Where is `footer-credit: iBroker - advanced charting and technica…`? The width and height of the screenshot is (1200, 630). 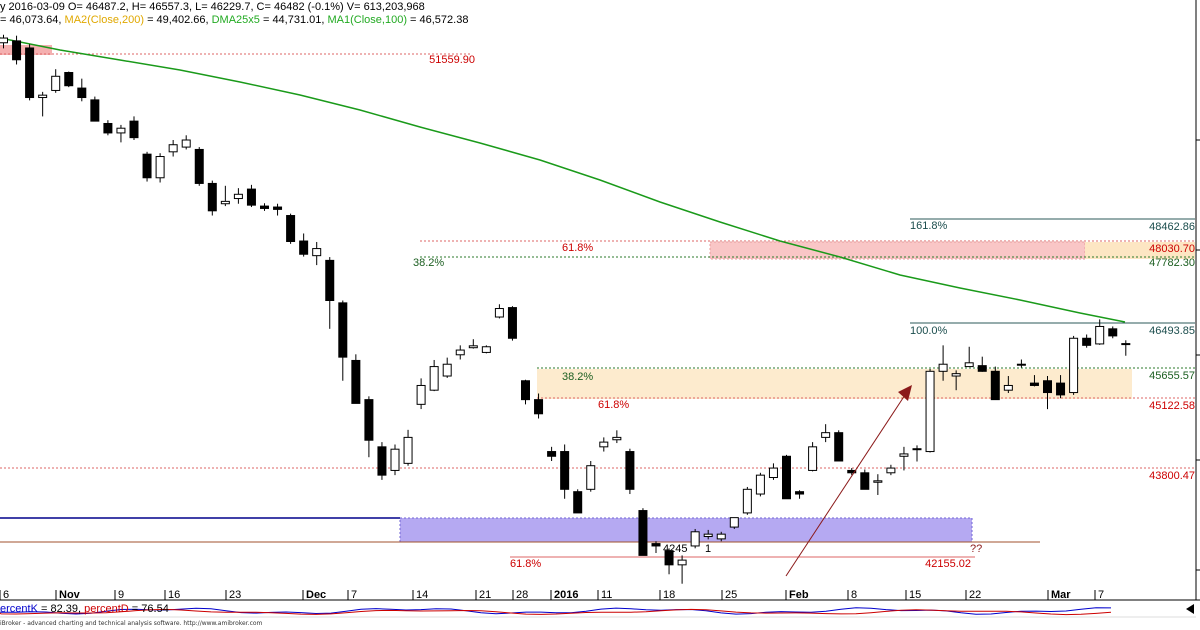 footer-credit: iBroker - advanced charting and technica… is located at coordinates (131, 623).